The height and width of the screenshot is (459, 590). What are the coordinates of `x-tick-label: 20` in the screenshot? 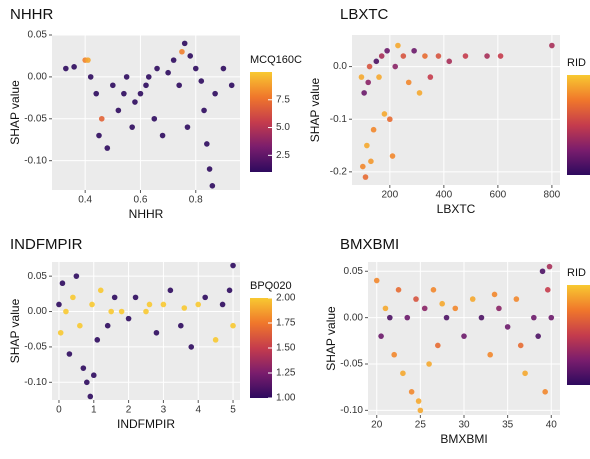 It's located at (377, 425).